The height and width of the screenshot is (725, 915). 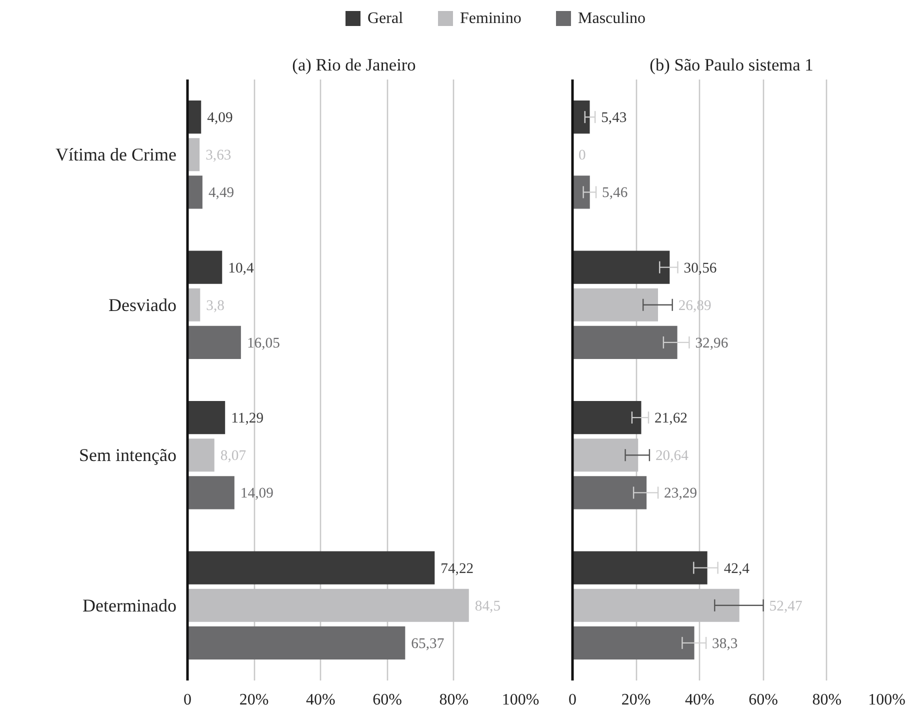 I want to click on data-label: 32,96, so click(x=711, y=343).